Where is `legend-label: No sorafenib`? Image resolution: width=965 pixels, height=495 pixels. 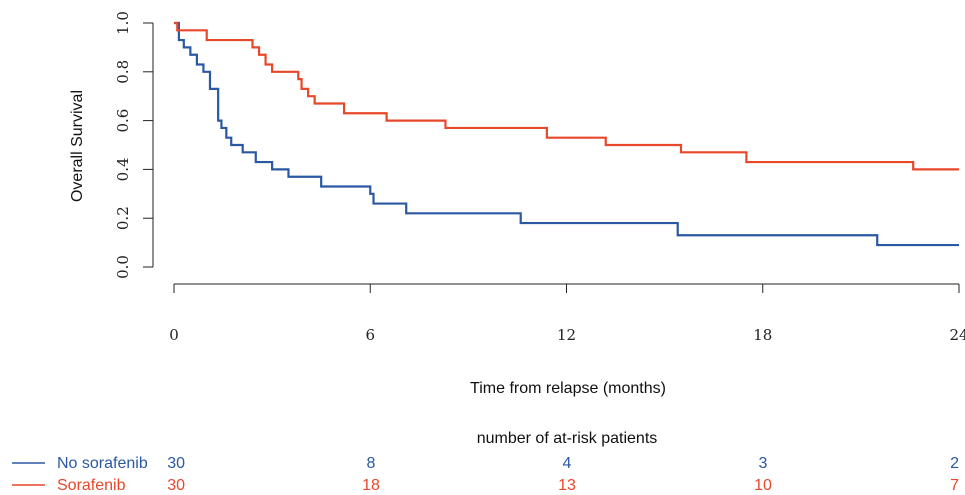 legend-label: No sorafenib is located at coordinates (102, 463).